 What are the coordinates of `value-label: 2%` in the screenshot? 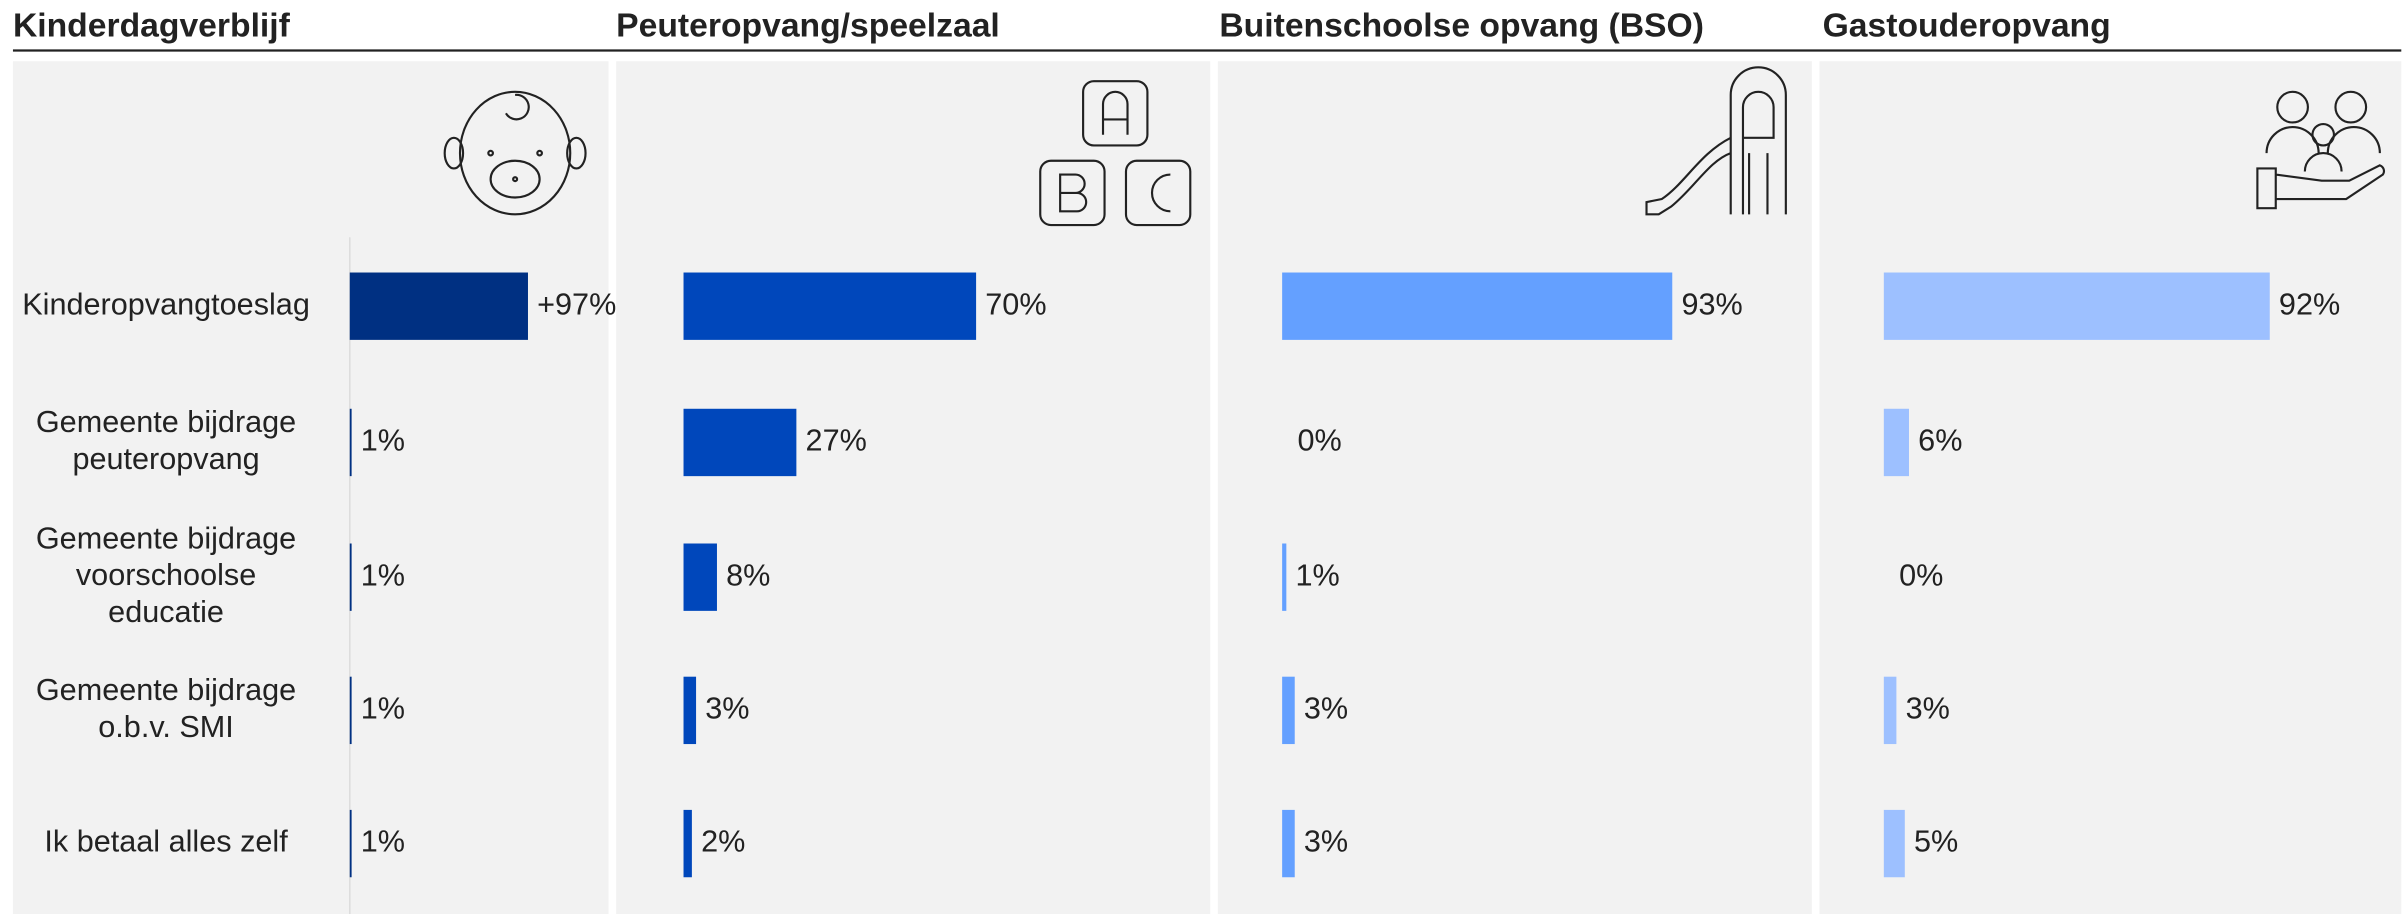 It's located at (723, 842).